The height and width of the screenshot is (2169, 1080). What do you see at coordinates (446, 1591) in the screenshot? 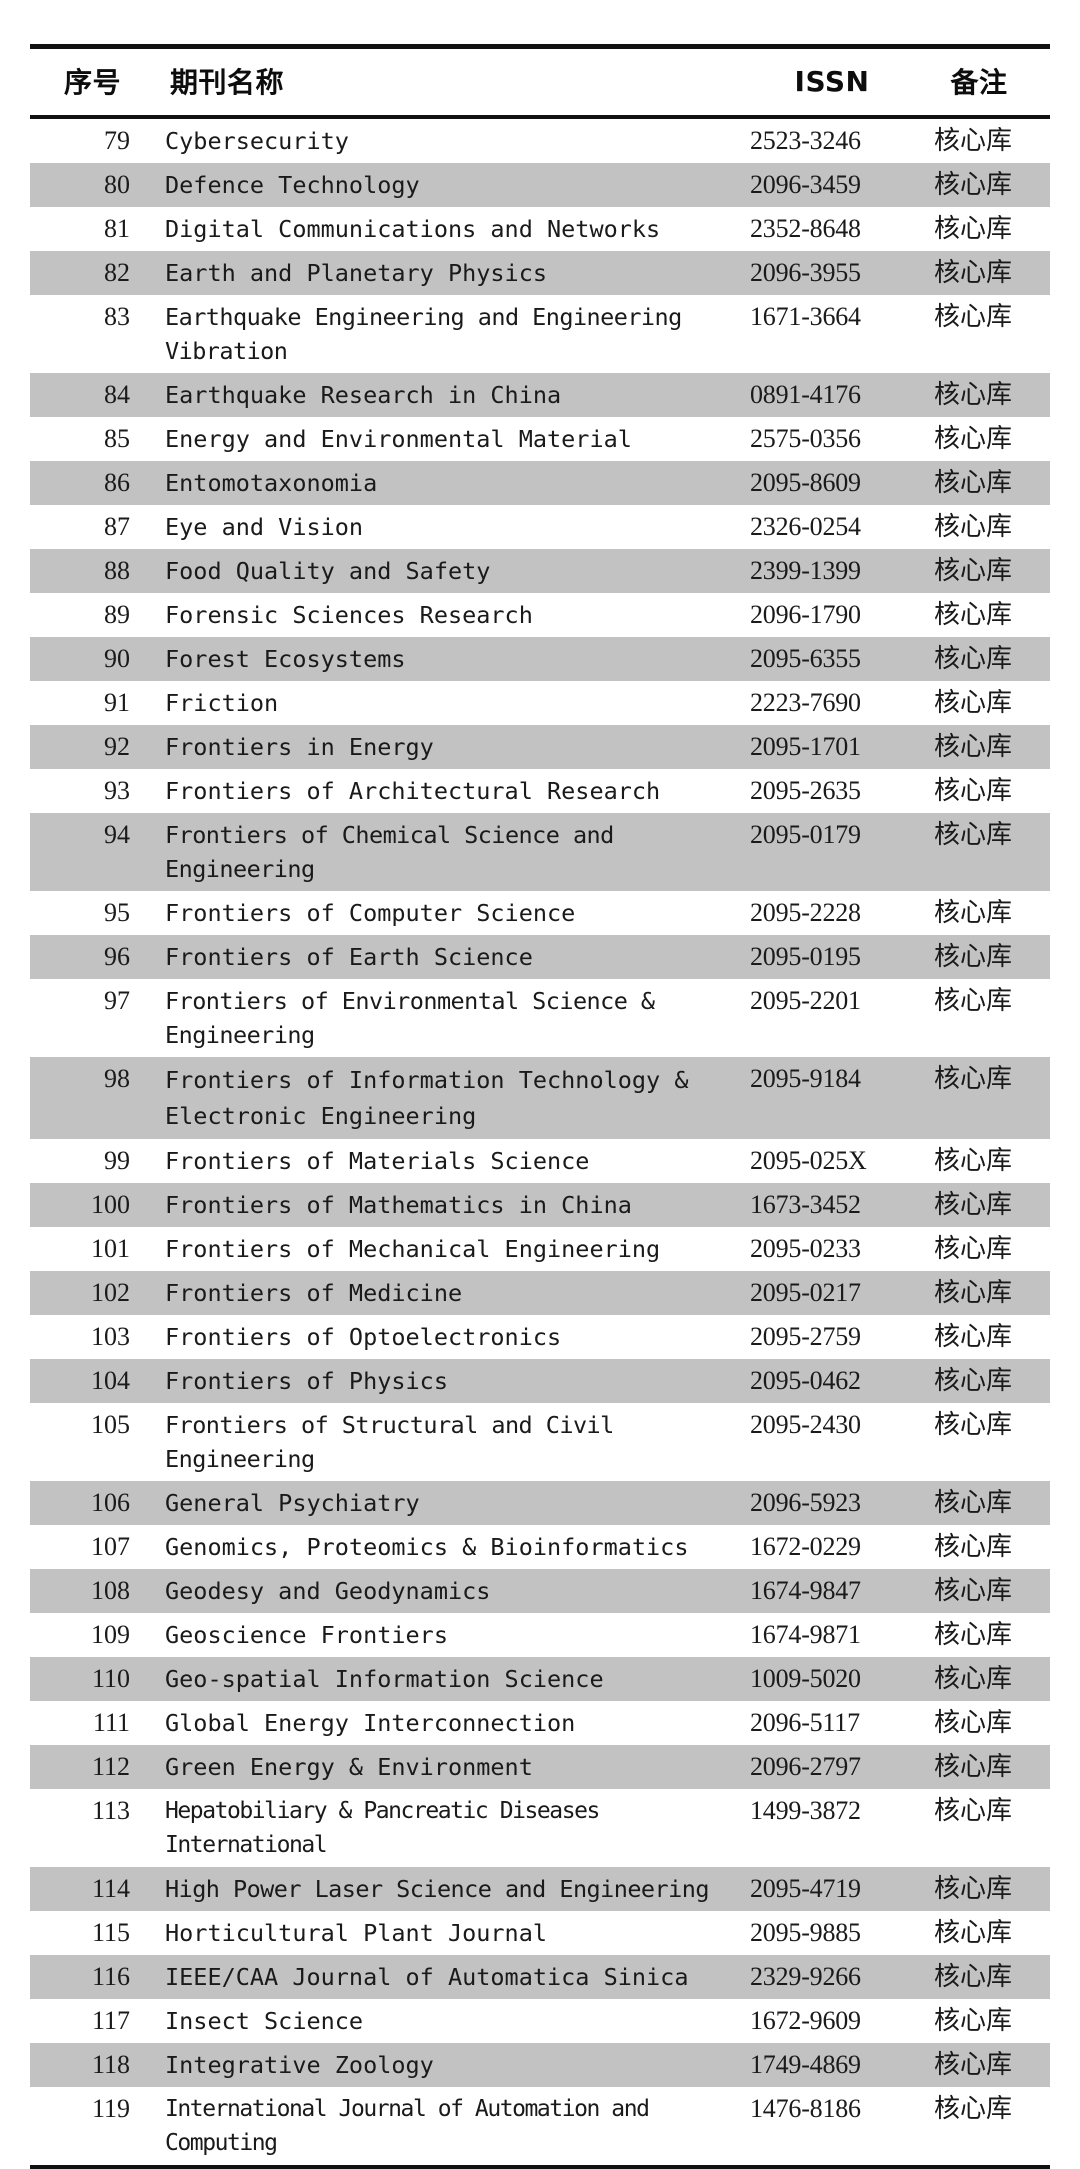
I see `journal-name-cell: Geodesy and Geodynamics` at bounding box center [446, 1591].